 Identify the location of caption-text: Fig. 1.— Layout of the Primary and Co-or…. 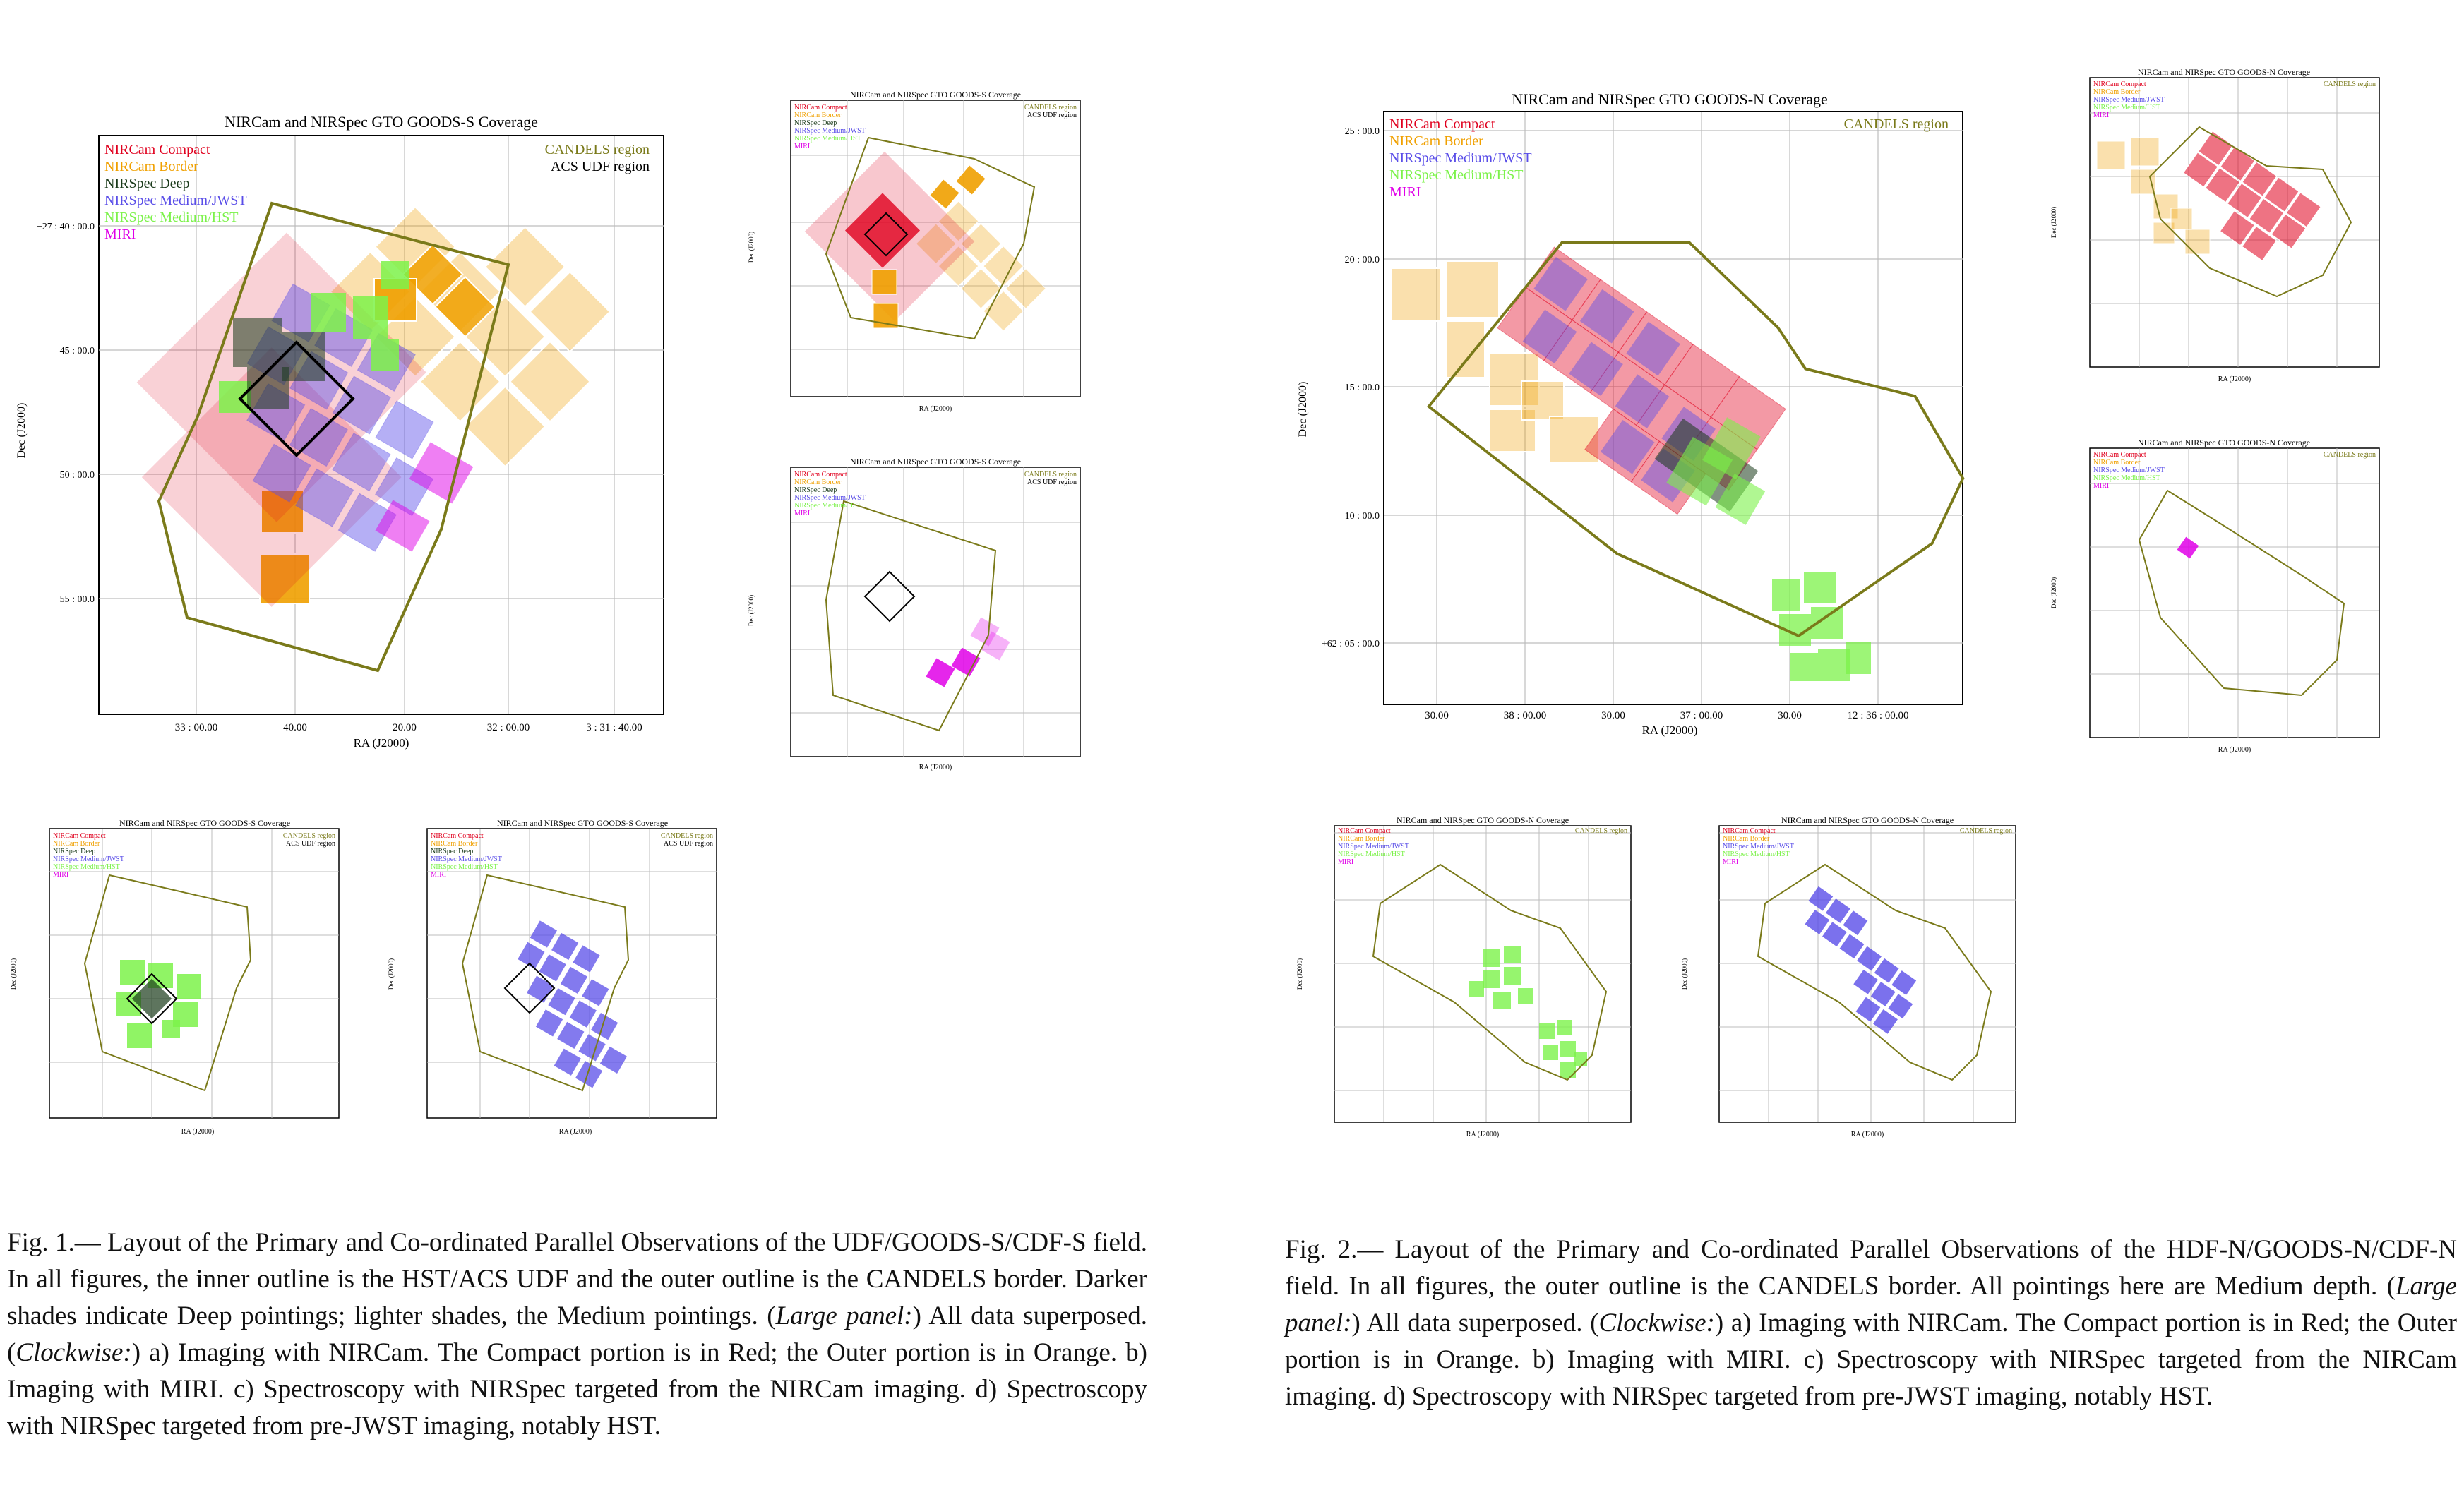
(577, 1279).